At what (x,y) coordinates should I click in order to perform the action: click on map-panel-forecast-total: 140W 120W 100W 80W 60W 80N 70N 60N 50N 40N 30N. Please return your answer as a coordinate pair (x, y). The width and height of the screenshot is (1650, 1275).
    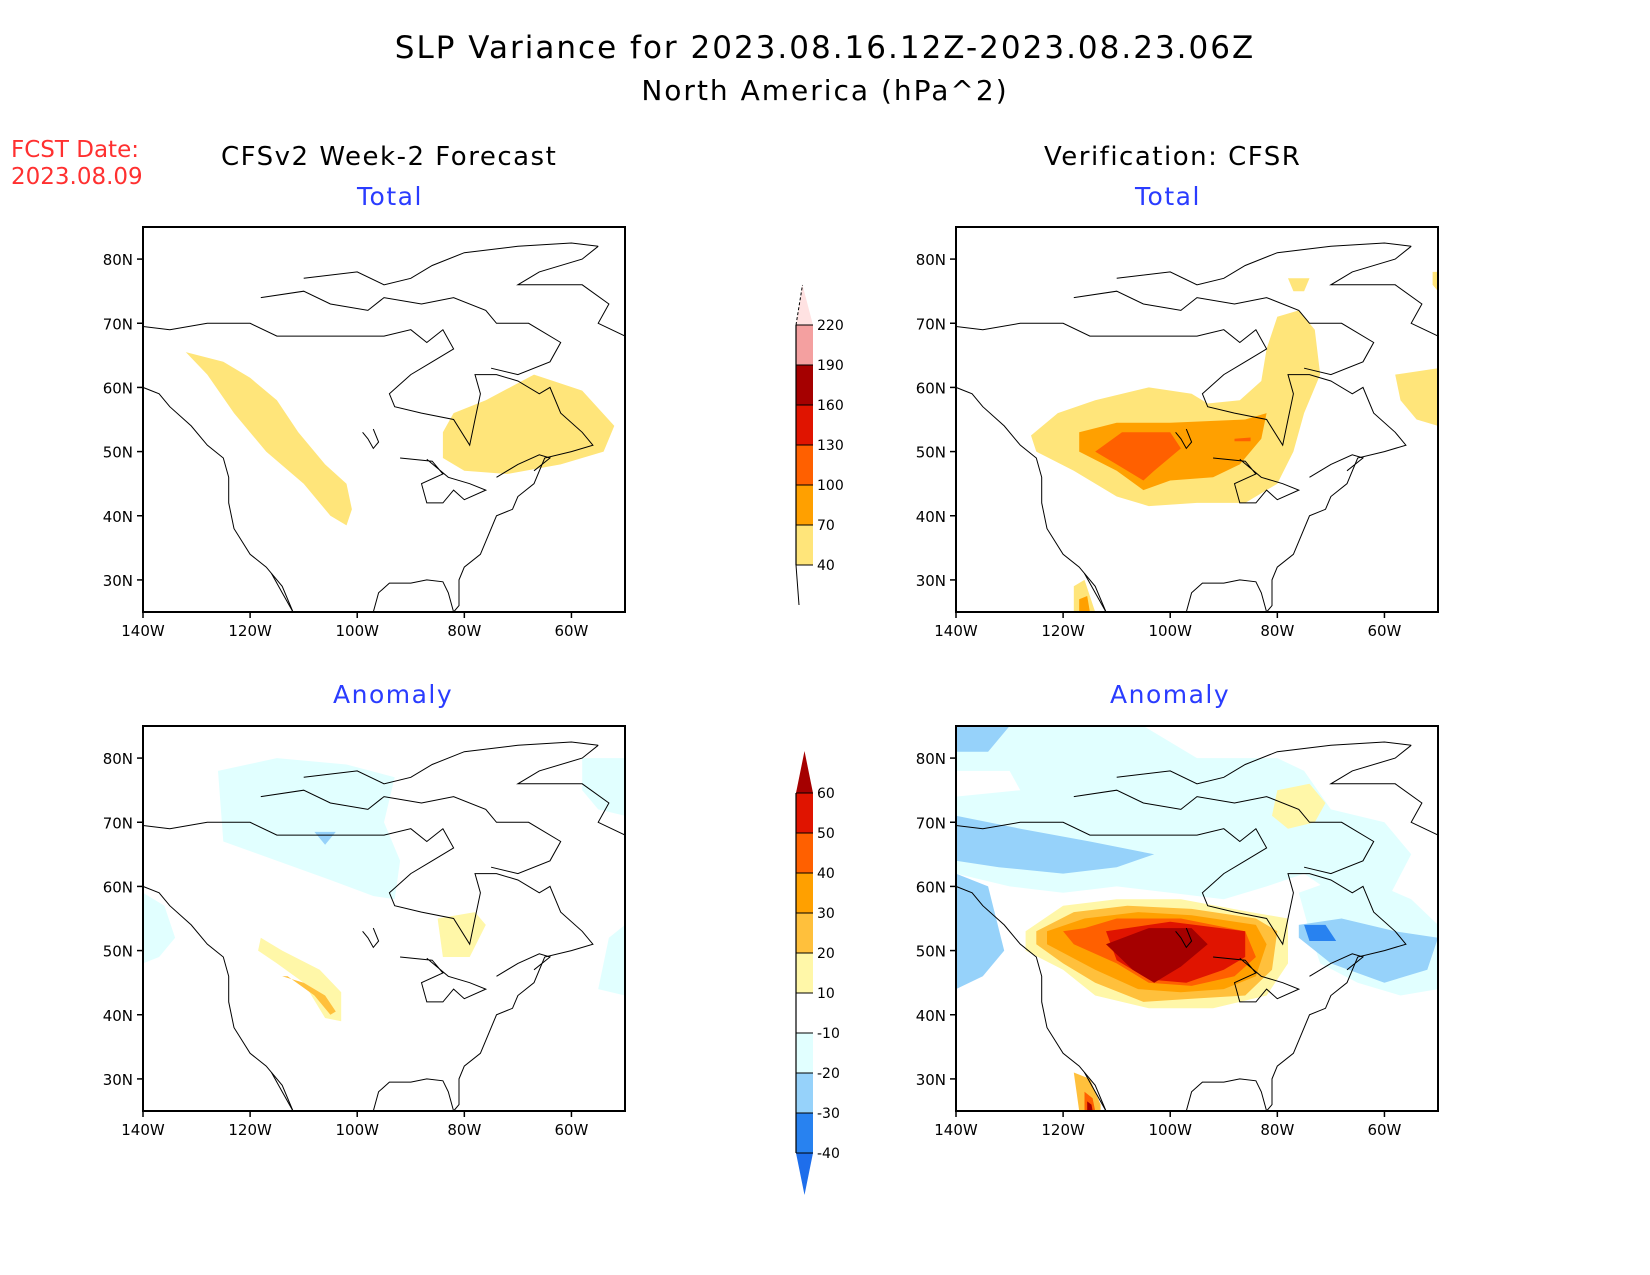
    Looking at the image, I should click on (364, 433).